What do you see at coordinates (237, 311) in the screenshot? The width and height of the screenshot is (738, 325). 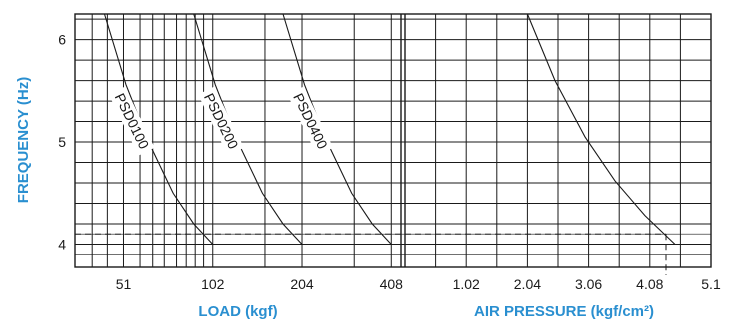 I see `x-axis-title-load: LOAD (kgf)` at bounding box center [237, 311].